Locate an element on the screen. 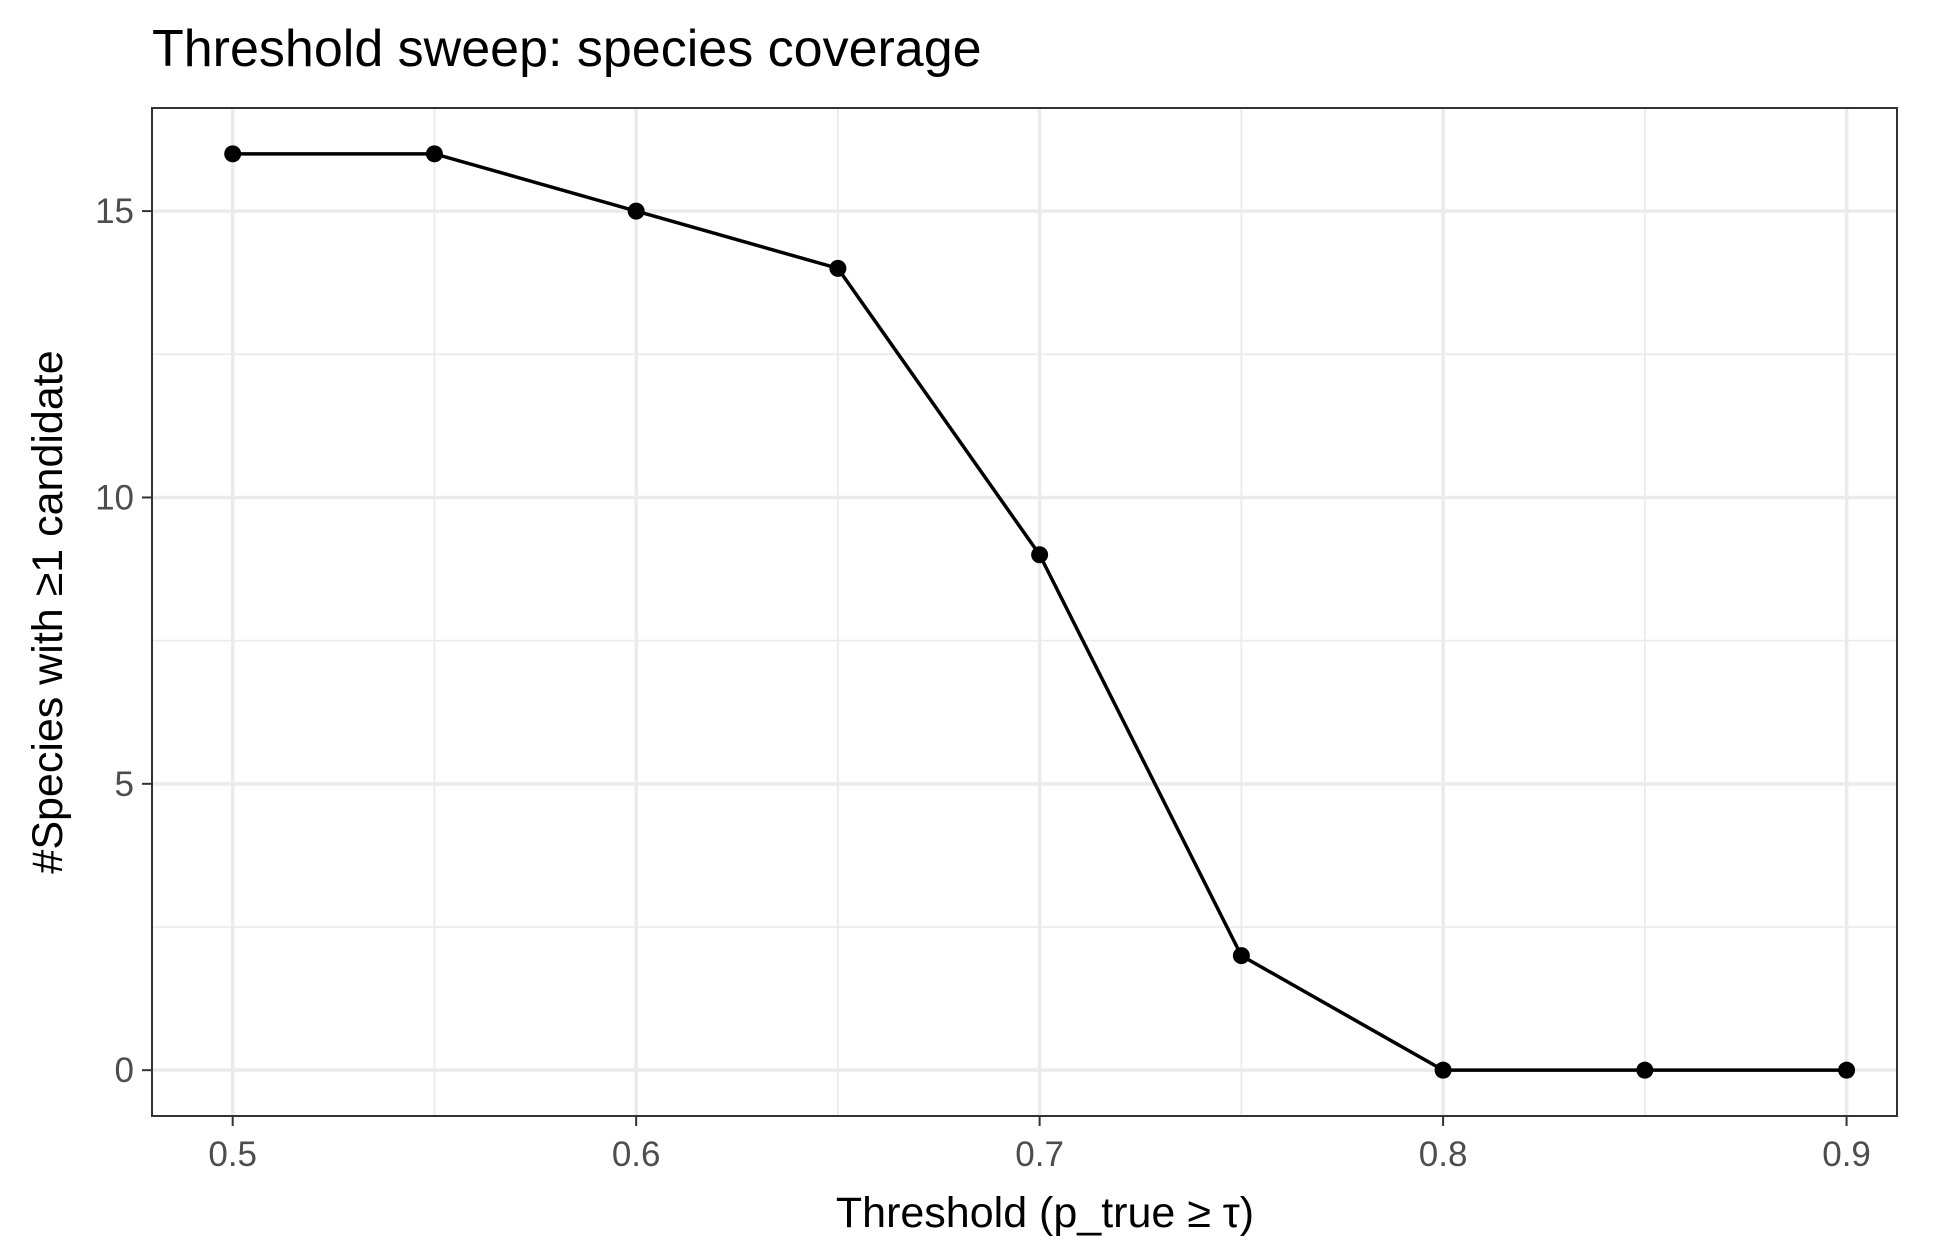 The image size is (1950, 1260). y-tick-label: 15 is located at coordinates (114, 211).